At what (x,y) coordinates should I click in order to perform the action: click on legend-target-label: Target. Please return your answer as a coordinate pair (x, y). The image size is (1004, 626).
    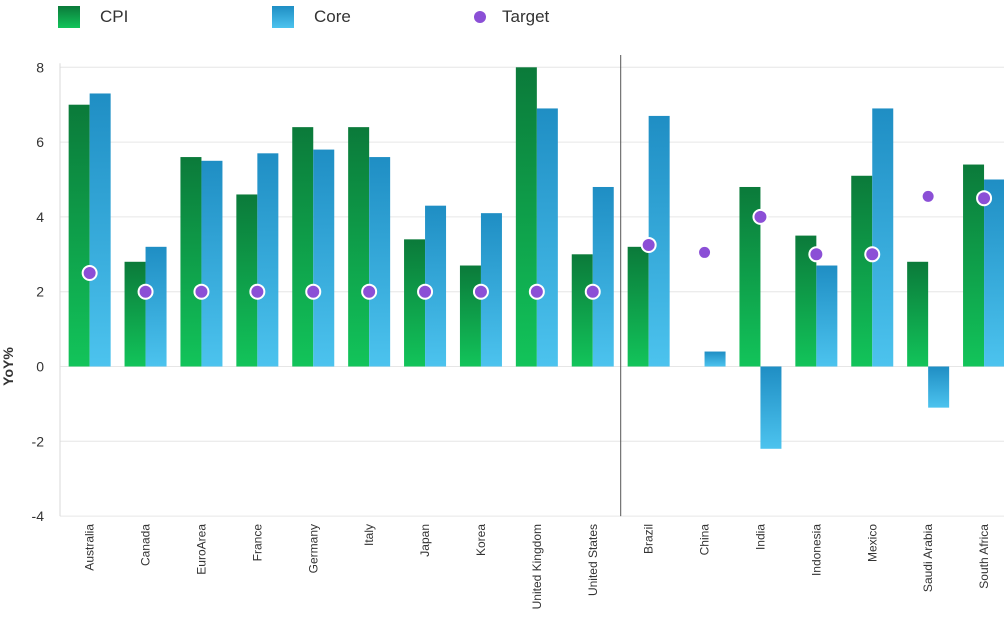
    Looking at the image, I should click on (526, 16).